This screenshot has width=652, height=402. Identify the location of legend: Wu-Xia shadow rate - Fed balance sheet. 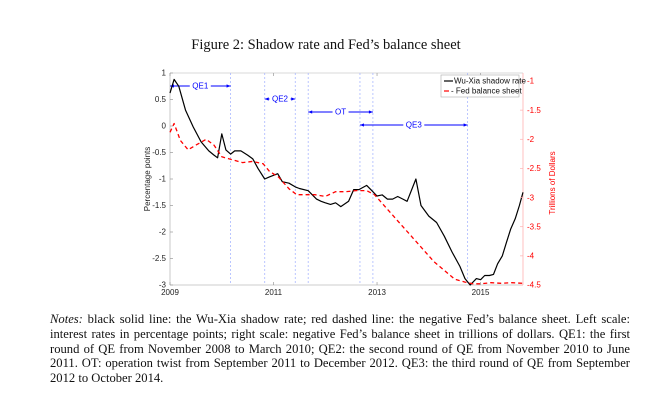
(483, 86).